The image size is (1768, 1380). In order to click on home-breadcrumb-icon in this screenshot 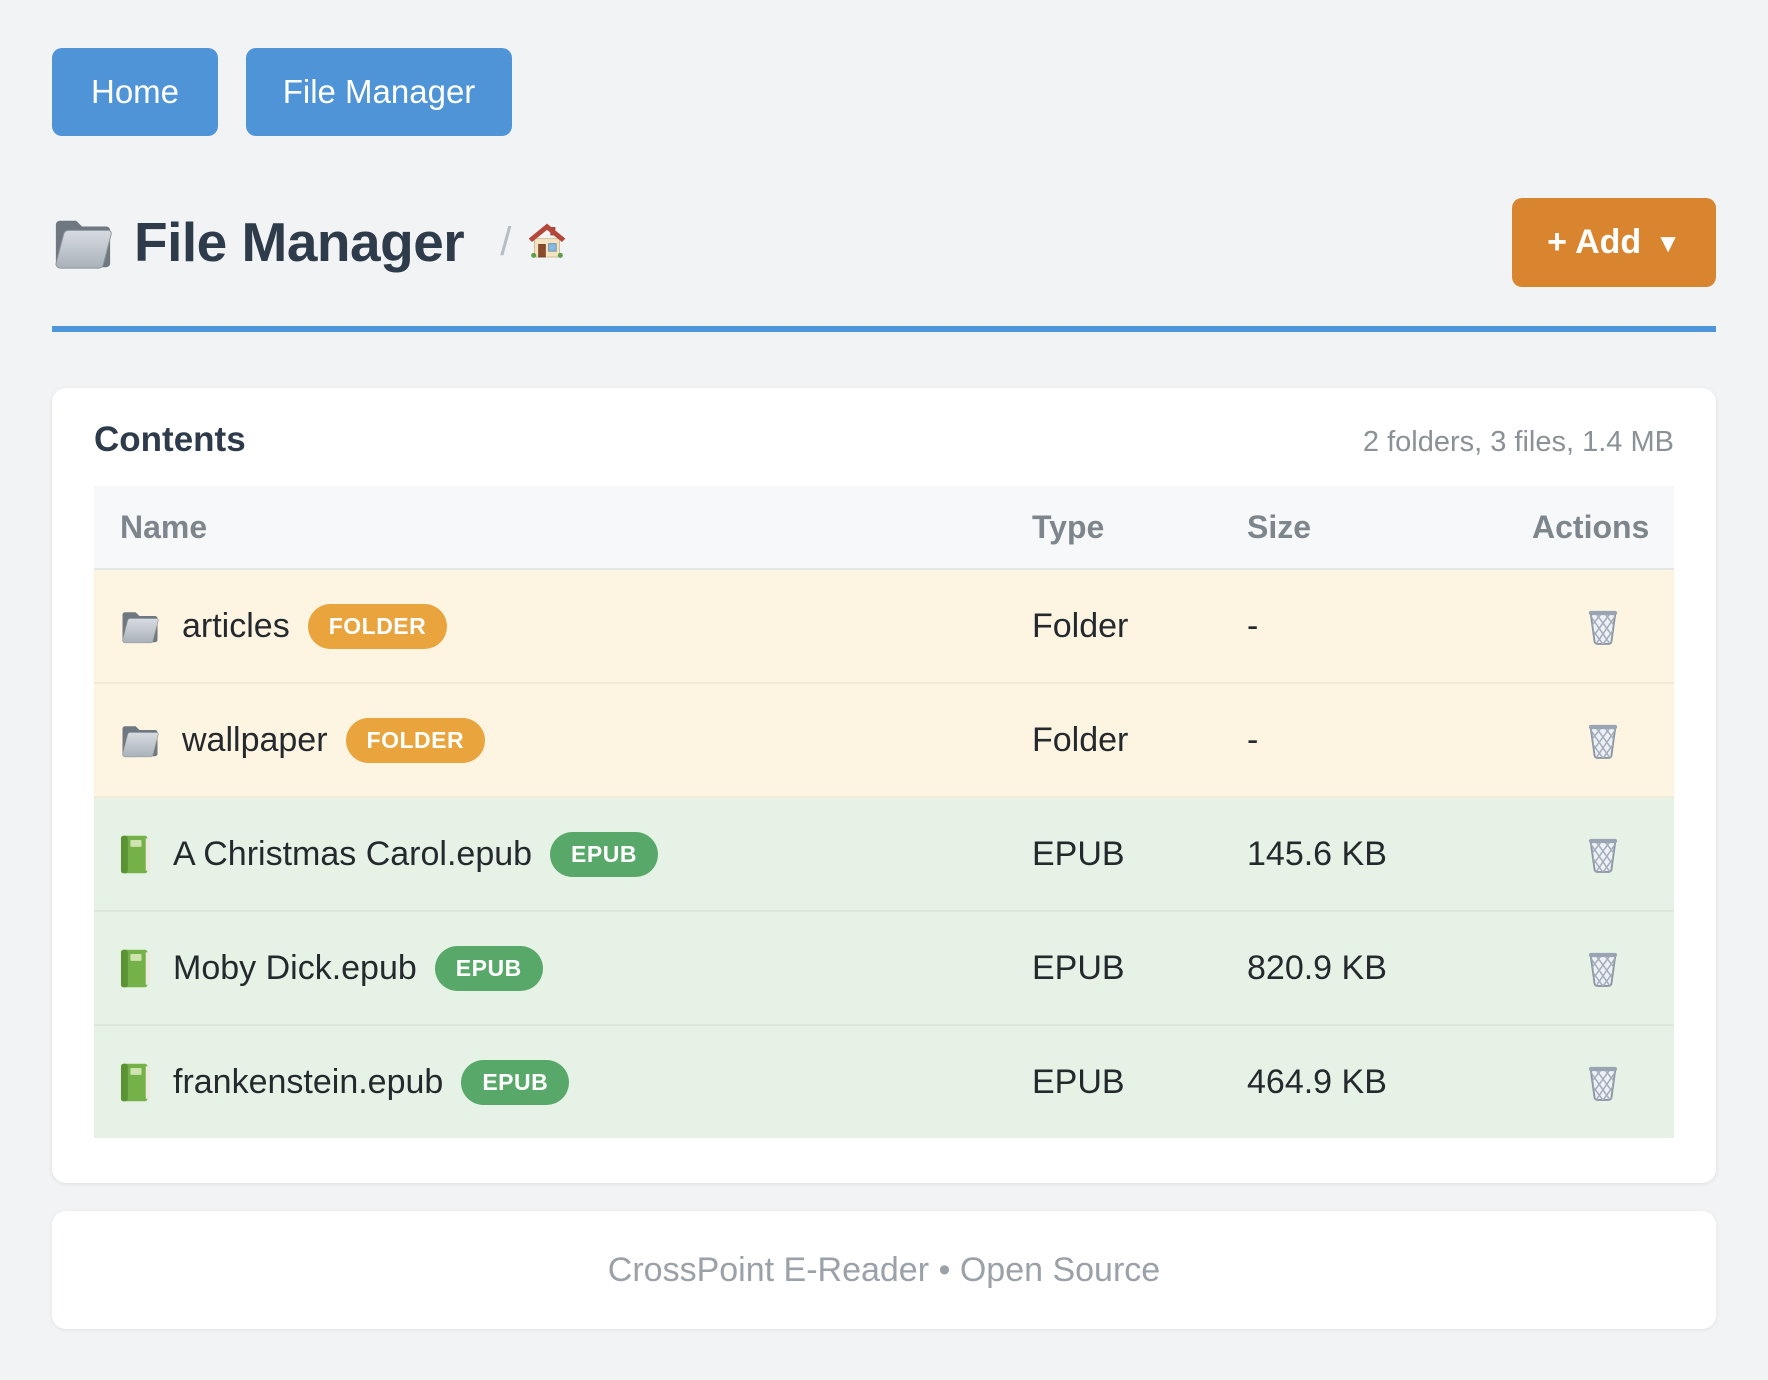, I will do `click(547, 242)`.